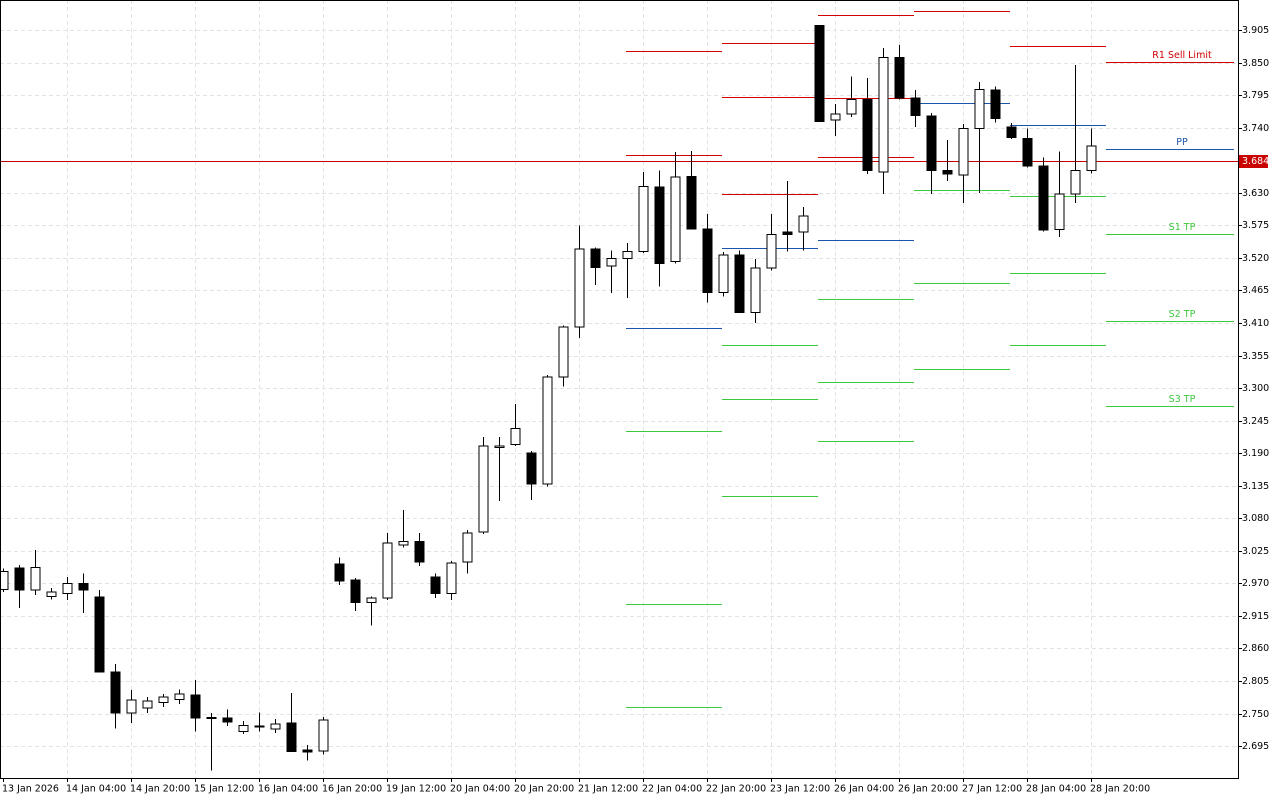 Image resolution: width=1280 pixels, height=800 pixels. I want to click on y-tick-label: 3.190, so click(1255, 453).